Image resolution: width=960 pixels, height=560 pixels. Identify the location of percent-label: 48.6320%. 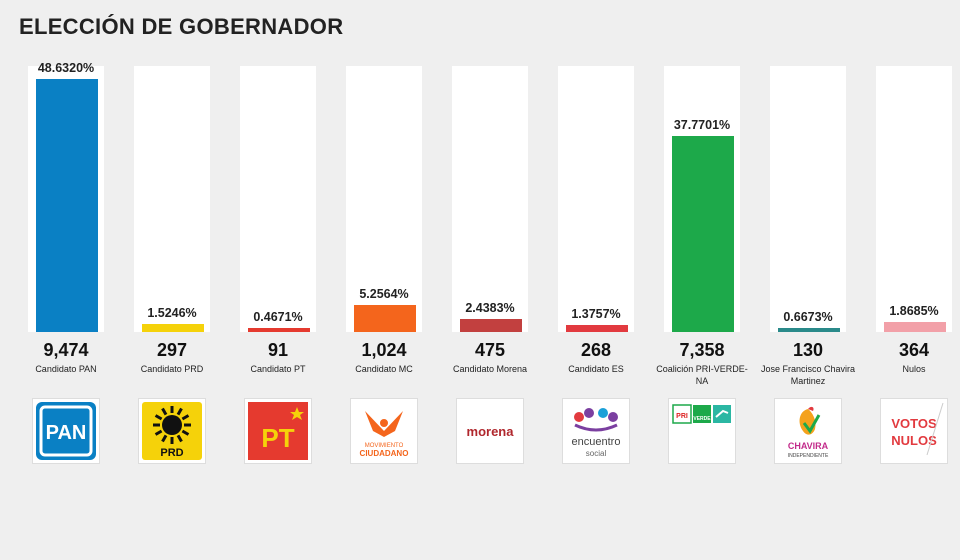
(66, 68).